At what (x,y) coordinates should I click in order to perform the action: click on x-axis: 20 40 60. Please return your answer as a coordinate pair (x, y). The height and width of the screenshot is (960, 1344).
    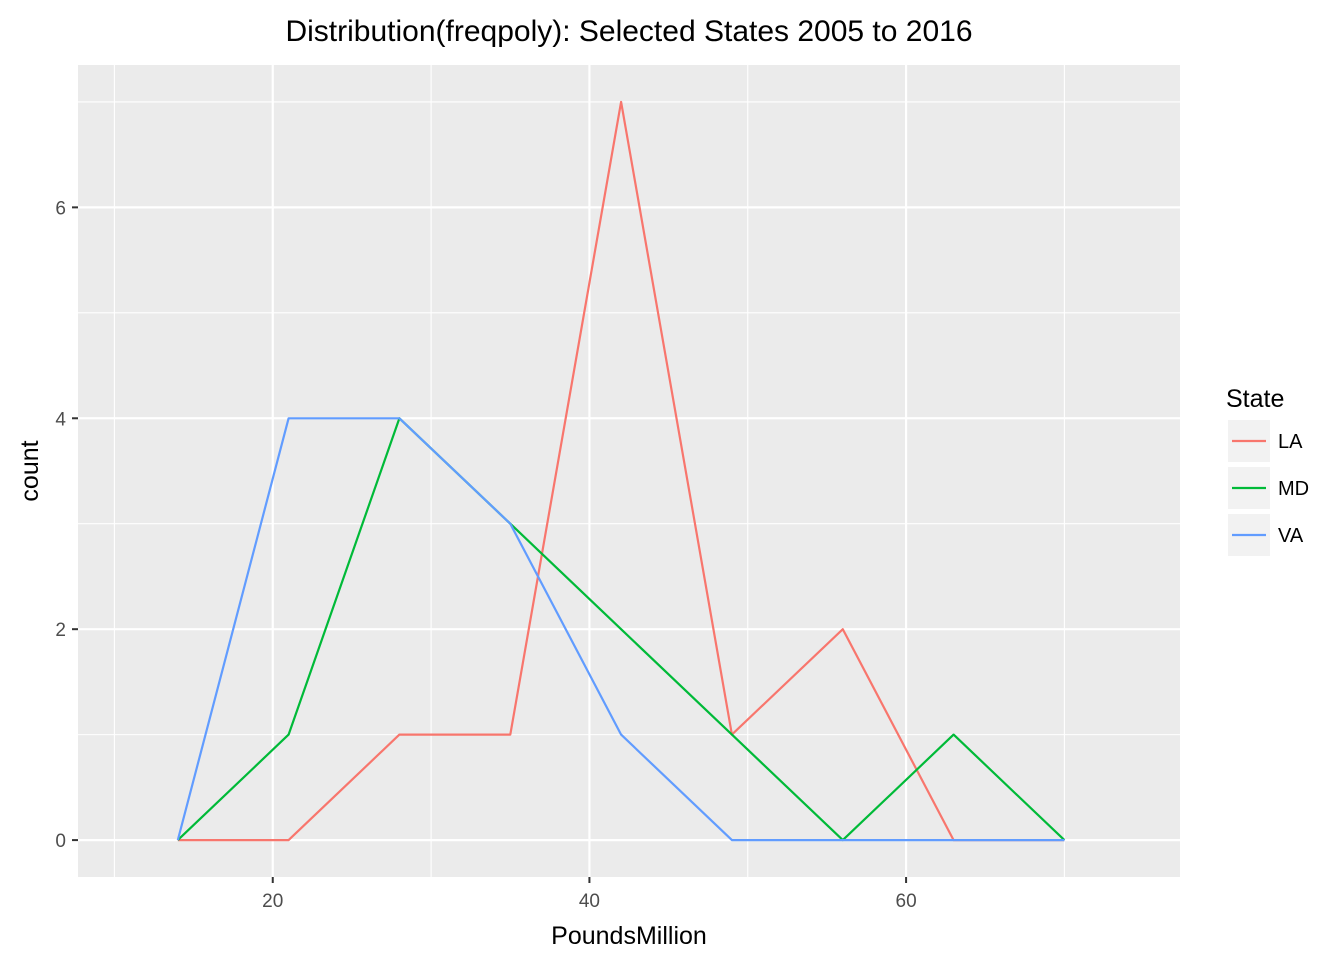
    Looking at the image, I should click on (589, 894).